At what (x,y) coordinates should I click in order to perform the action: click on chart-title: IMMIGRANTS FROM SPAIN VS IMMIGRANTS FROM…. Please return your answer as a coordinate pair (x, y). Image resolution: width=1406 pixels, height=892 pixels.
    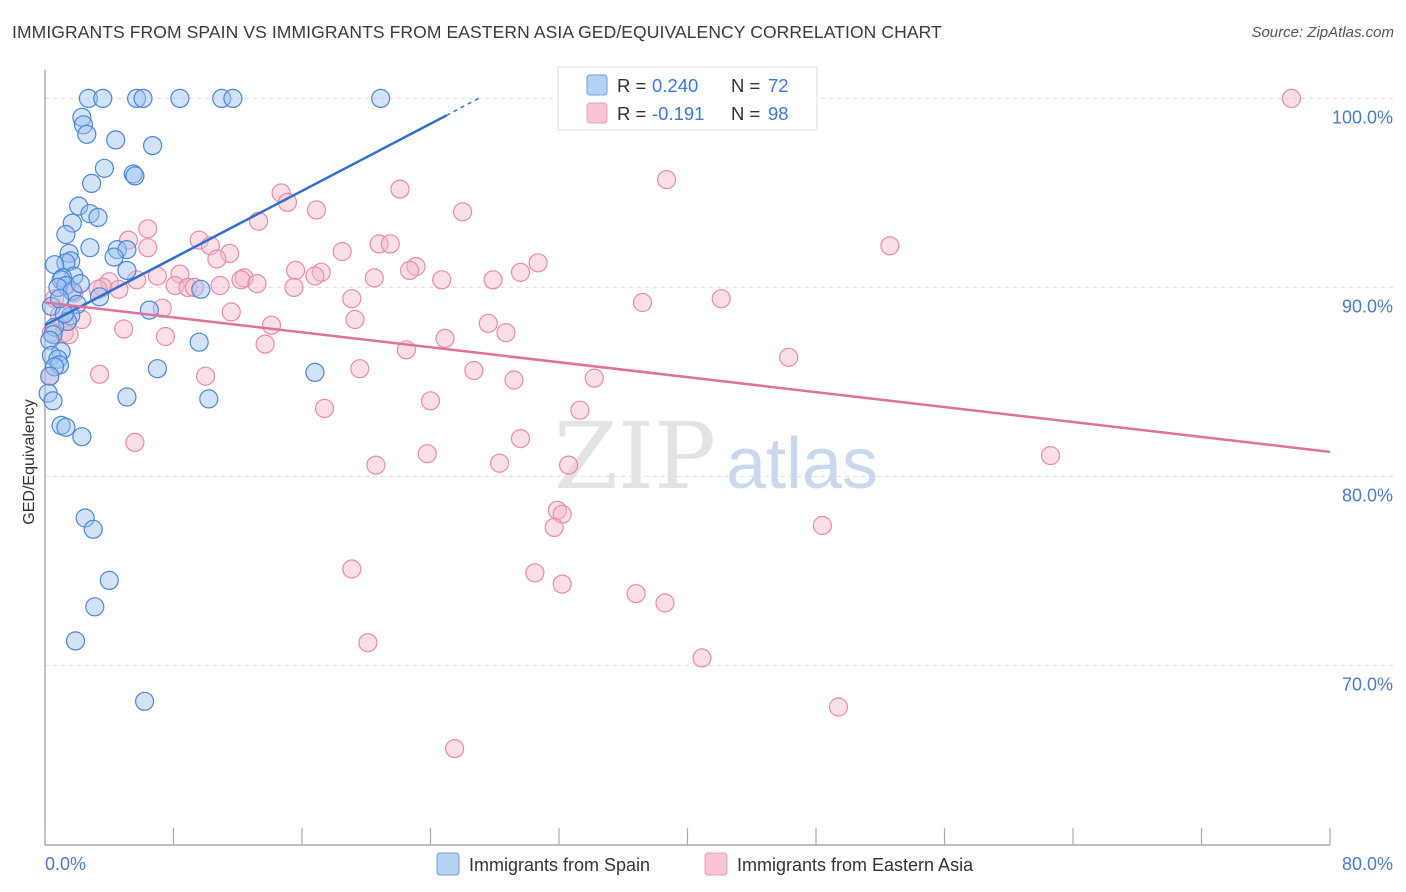
    Looking at the image, I should click on (477, 32).